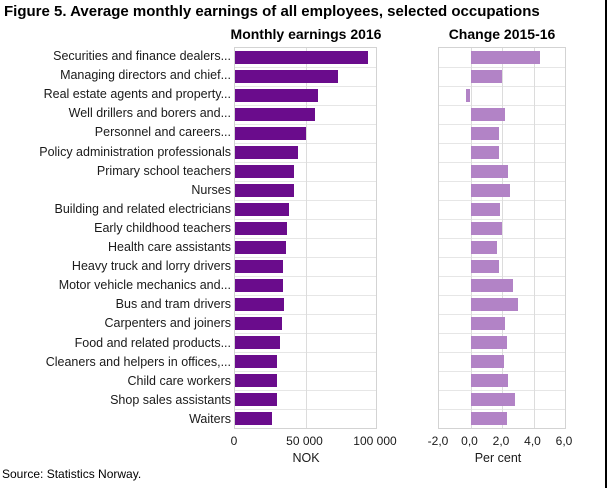 The image size is (610, 488). I want to click on category-label: Child care workers, so click(179, 380).